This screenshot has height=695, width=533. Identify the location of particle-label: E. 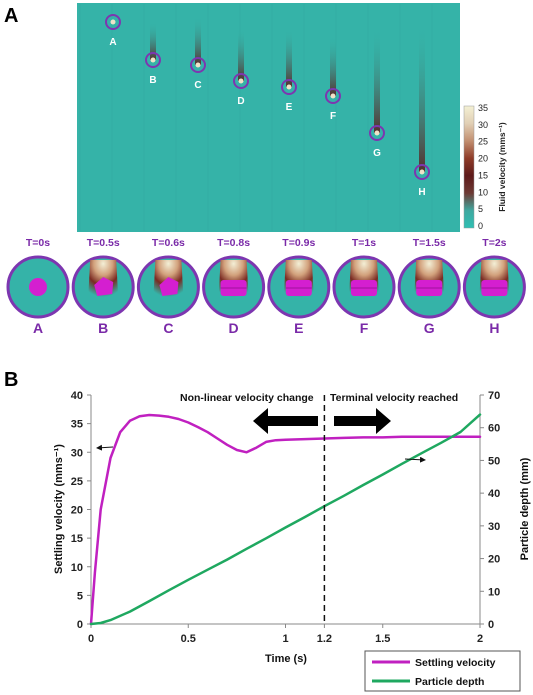
(289, 107).